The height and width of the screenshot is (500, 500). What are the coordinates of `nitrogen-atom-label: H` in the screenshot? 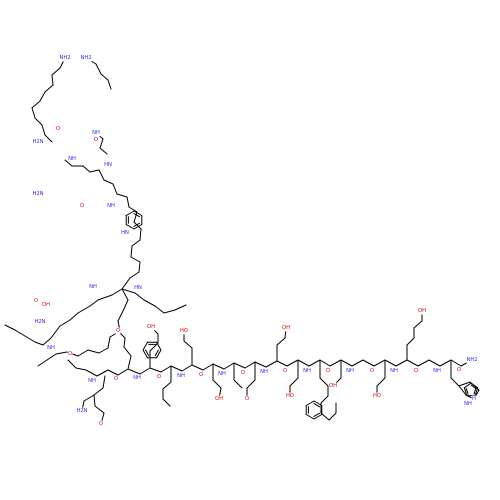 It's located at (474, 399).